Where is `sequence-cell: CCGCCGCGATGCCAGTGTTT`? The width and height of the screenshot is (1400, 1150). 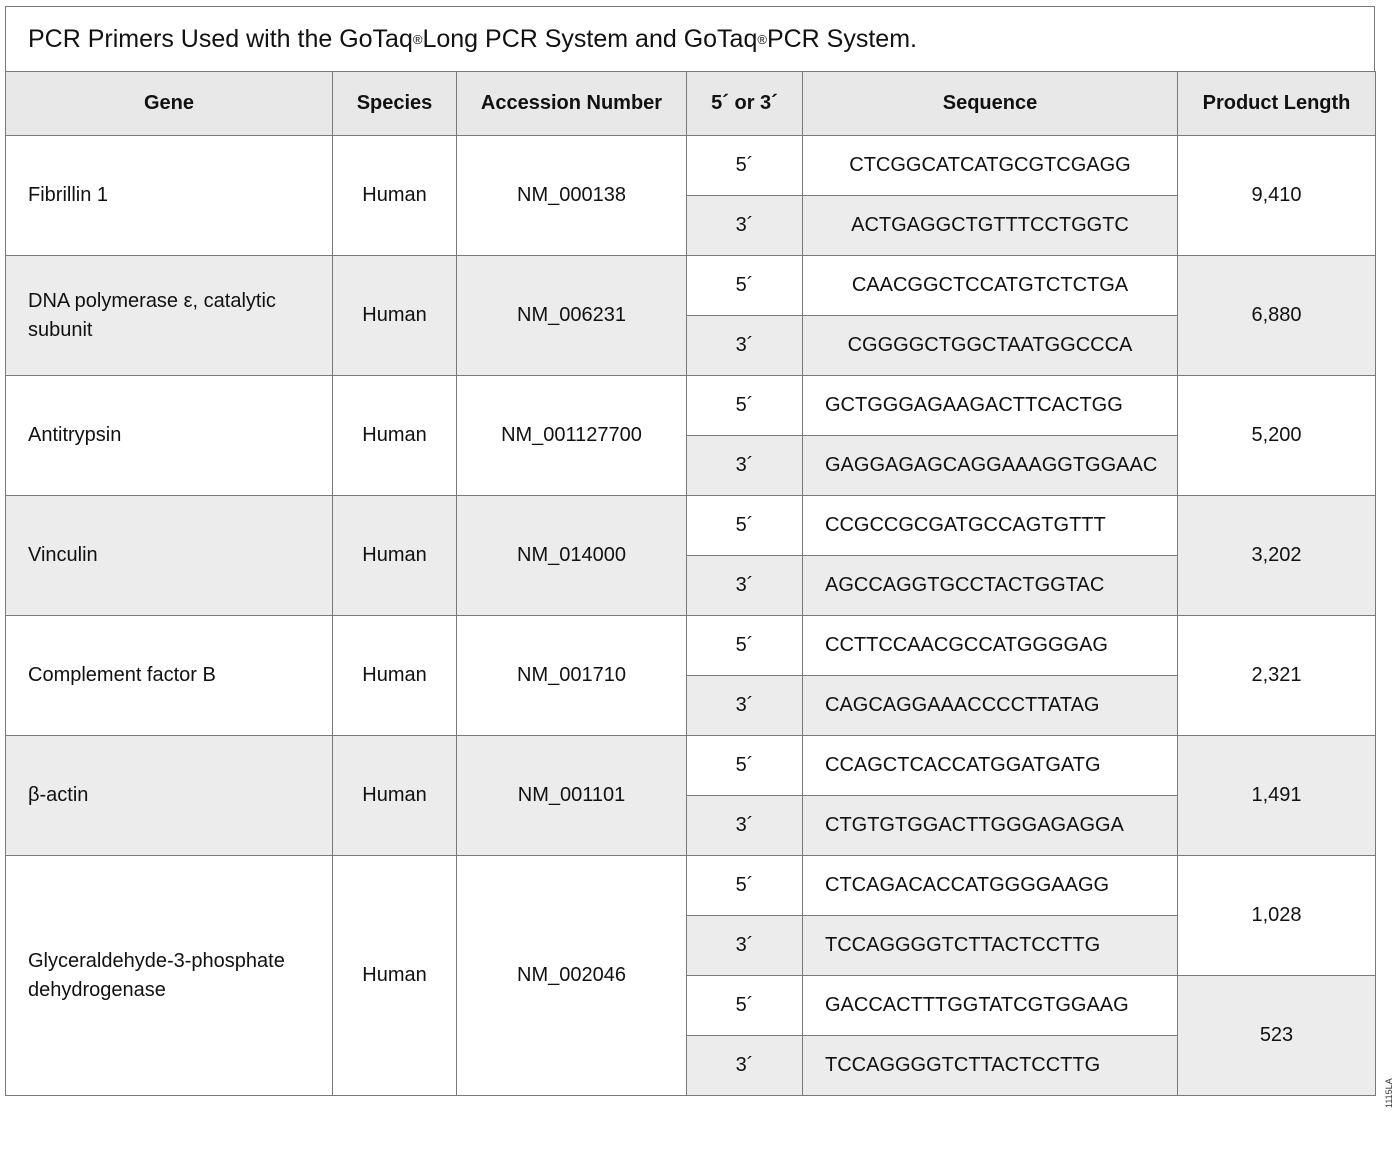 sequence-cell: CCGCCGCGATGCCAGTGTTT is located at coordinates (990, 525).